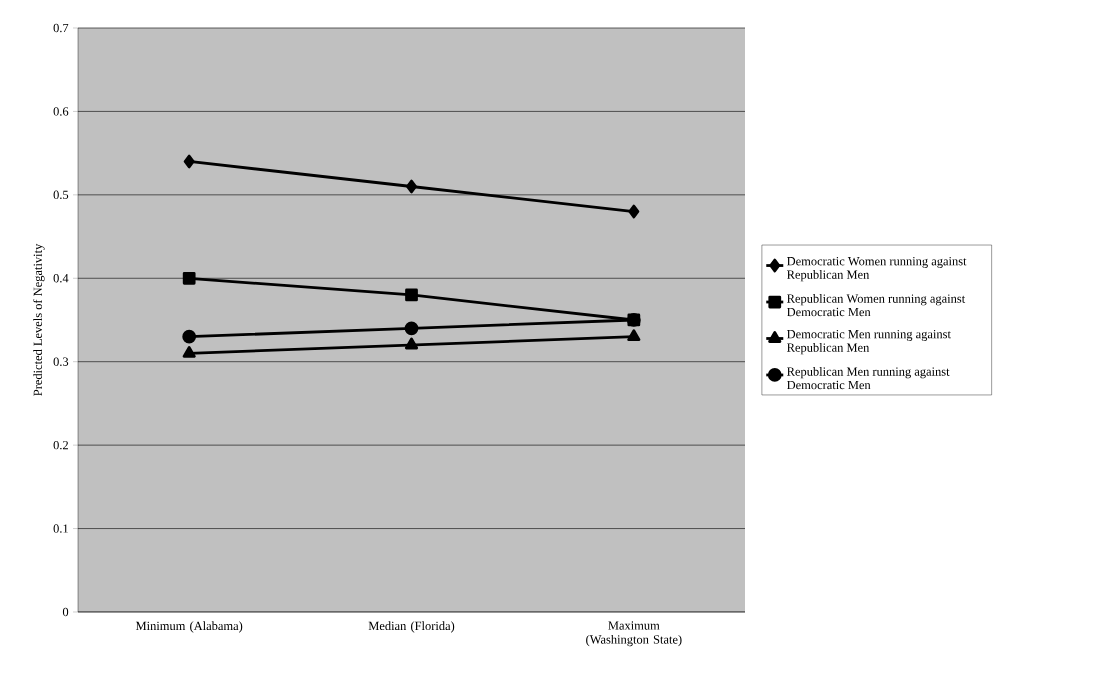 The height and width of the screenshot is (700, 1107). What do you see at coordinates (868, 378) in the screenshot?
I see `legend-label: Republican Men running against Democratic Men` at bounding box center [868, 378].